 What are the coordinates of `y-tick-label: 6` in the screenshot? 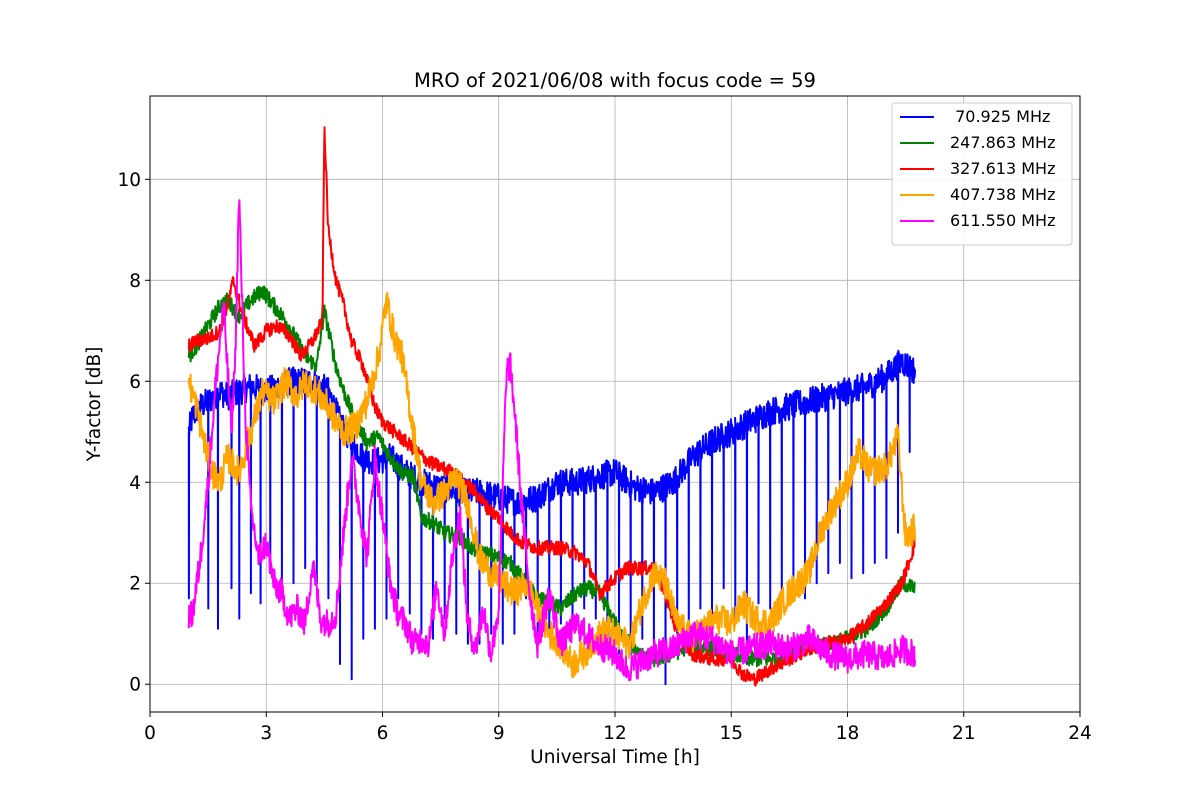 It's located at (135, 382).